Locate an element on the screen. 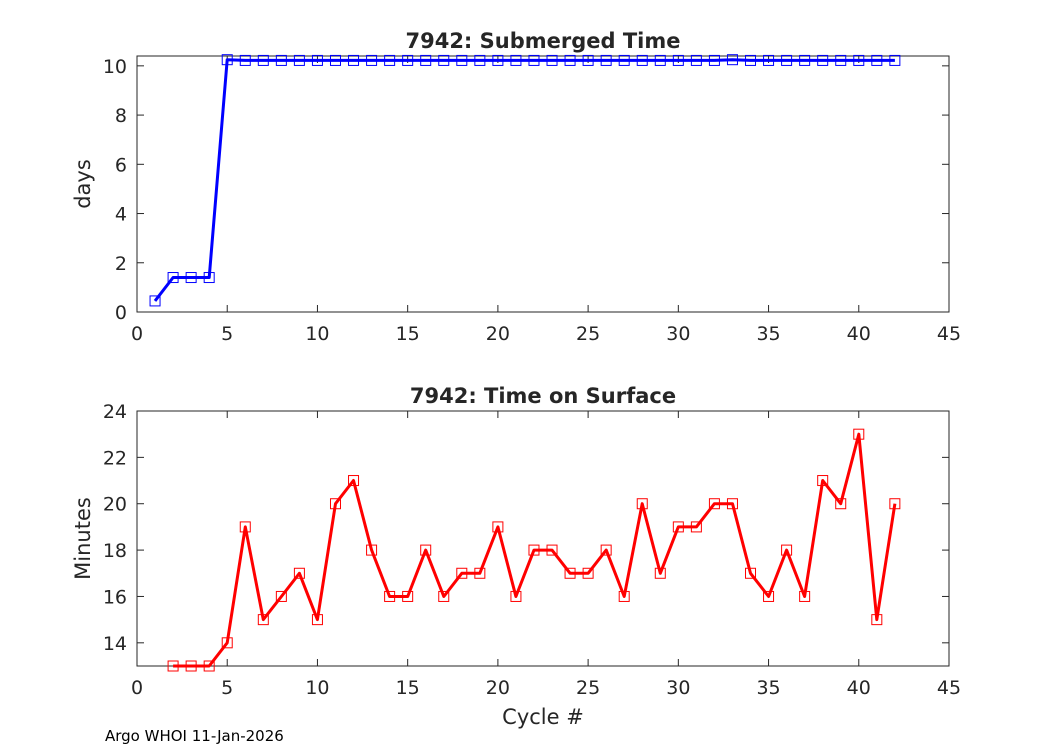 The width and height of the screenshot is (1050, 750). surface-ytick-label: 20 is located at coordinates (115, 505).